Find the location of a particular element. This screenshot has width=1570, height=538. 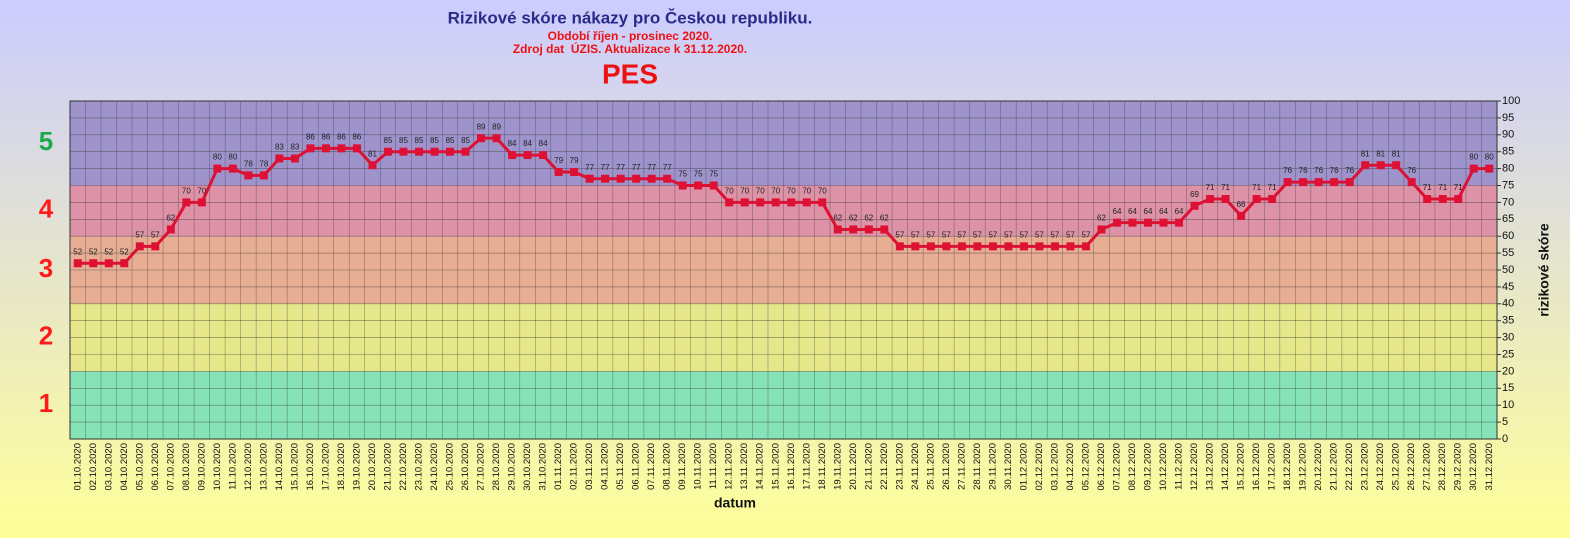

x-tick-label: 02.10.2020 is located at coordinates (93, 467).